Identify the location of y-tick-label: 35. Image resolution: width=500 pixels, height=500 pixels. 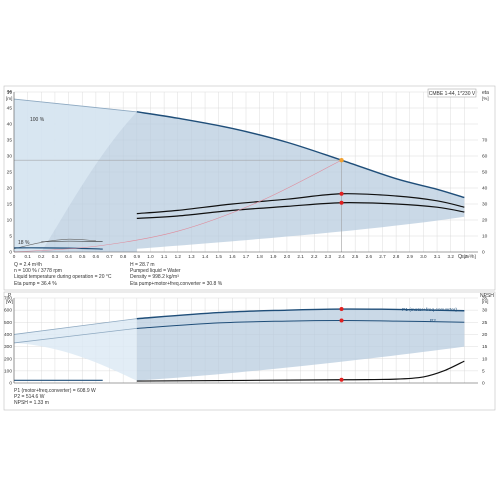
(10, 141).